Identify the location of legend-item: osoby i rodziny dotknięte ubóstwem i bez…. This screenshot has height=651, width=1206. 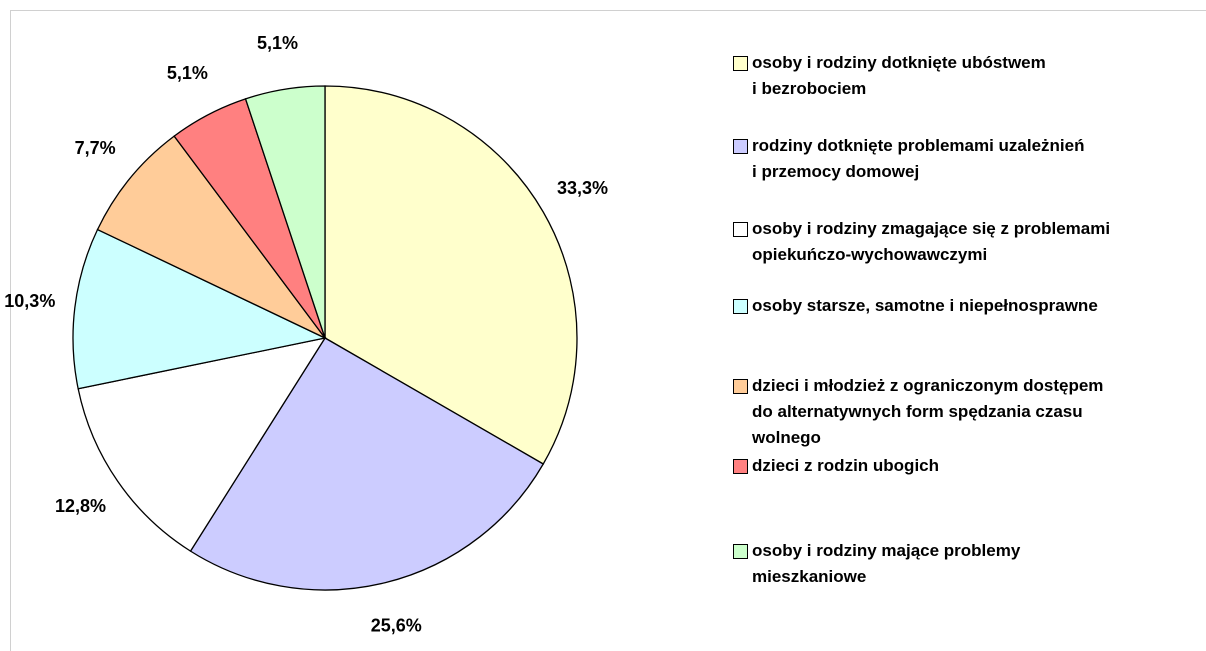
(889, 76).